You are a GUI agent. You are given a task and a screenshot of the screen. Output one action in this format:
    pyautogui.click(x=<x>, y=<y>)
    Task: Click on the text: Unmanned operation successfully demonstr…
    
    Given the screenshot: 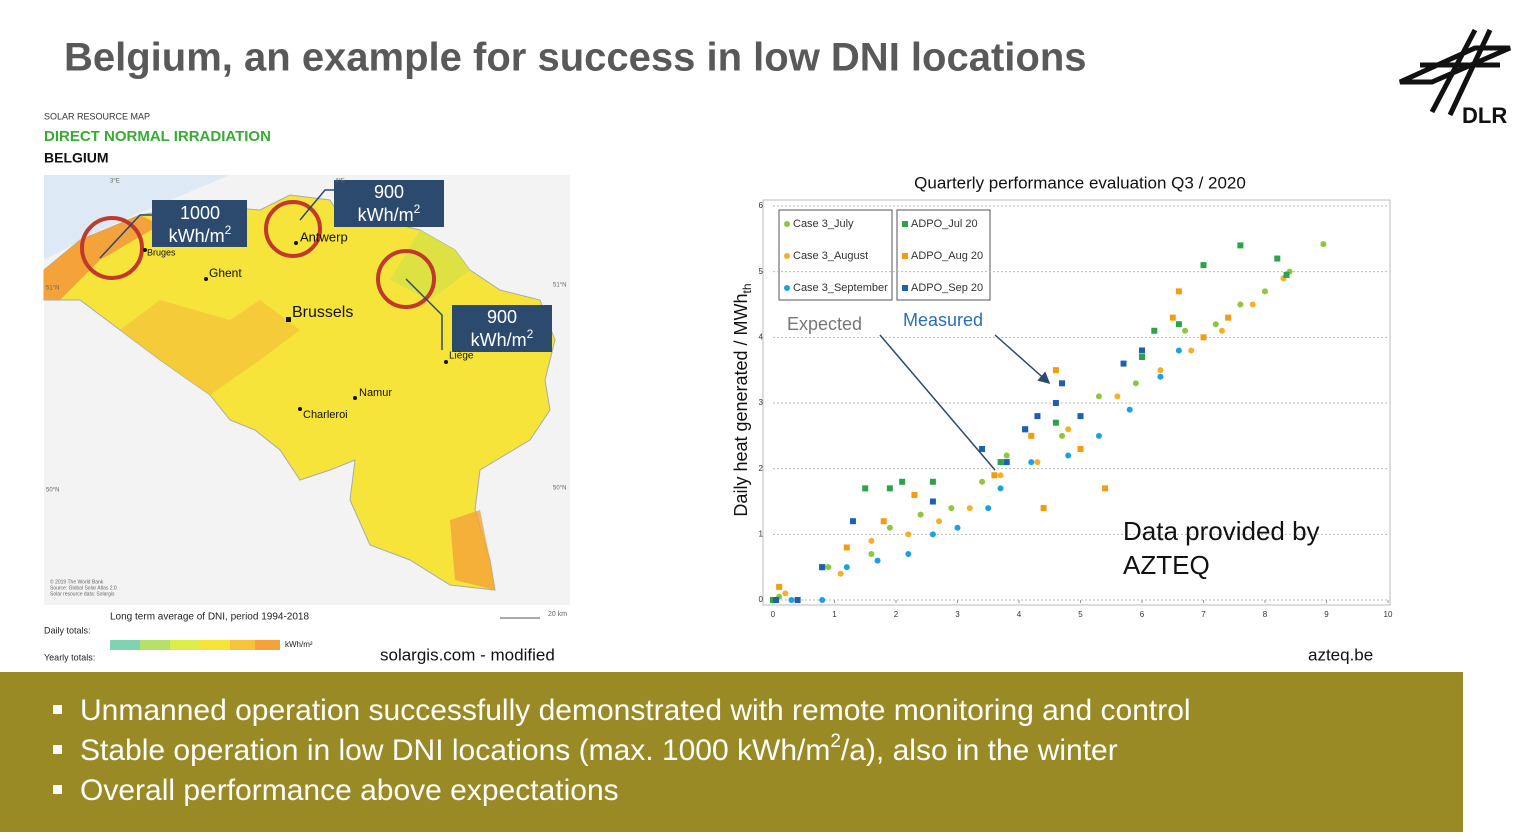 What is the action you would take?
    pyautogui.click(x=635, y=710)
    